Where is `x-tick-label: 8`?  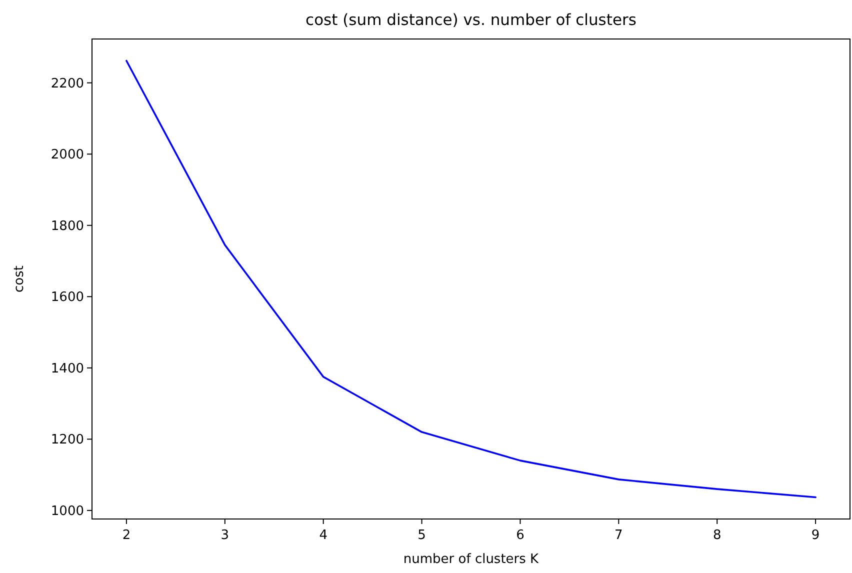
x-tick-label: 8 is located at coordinates (717, 535).